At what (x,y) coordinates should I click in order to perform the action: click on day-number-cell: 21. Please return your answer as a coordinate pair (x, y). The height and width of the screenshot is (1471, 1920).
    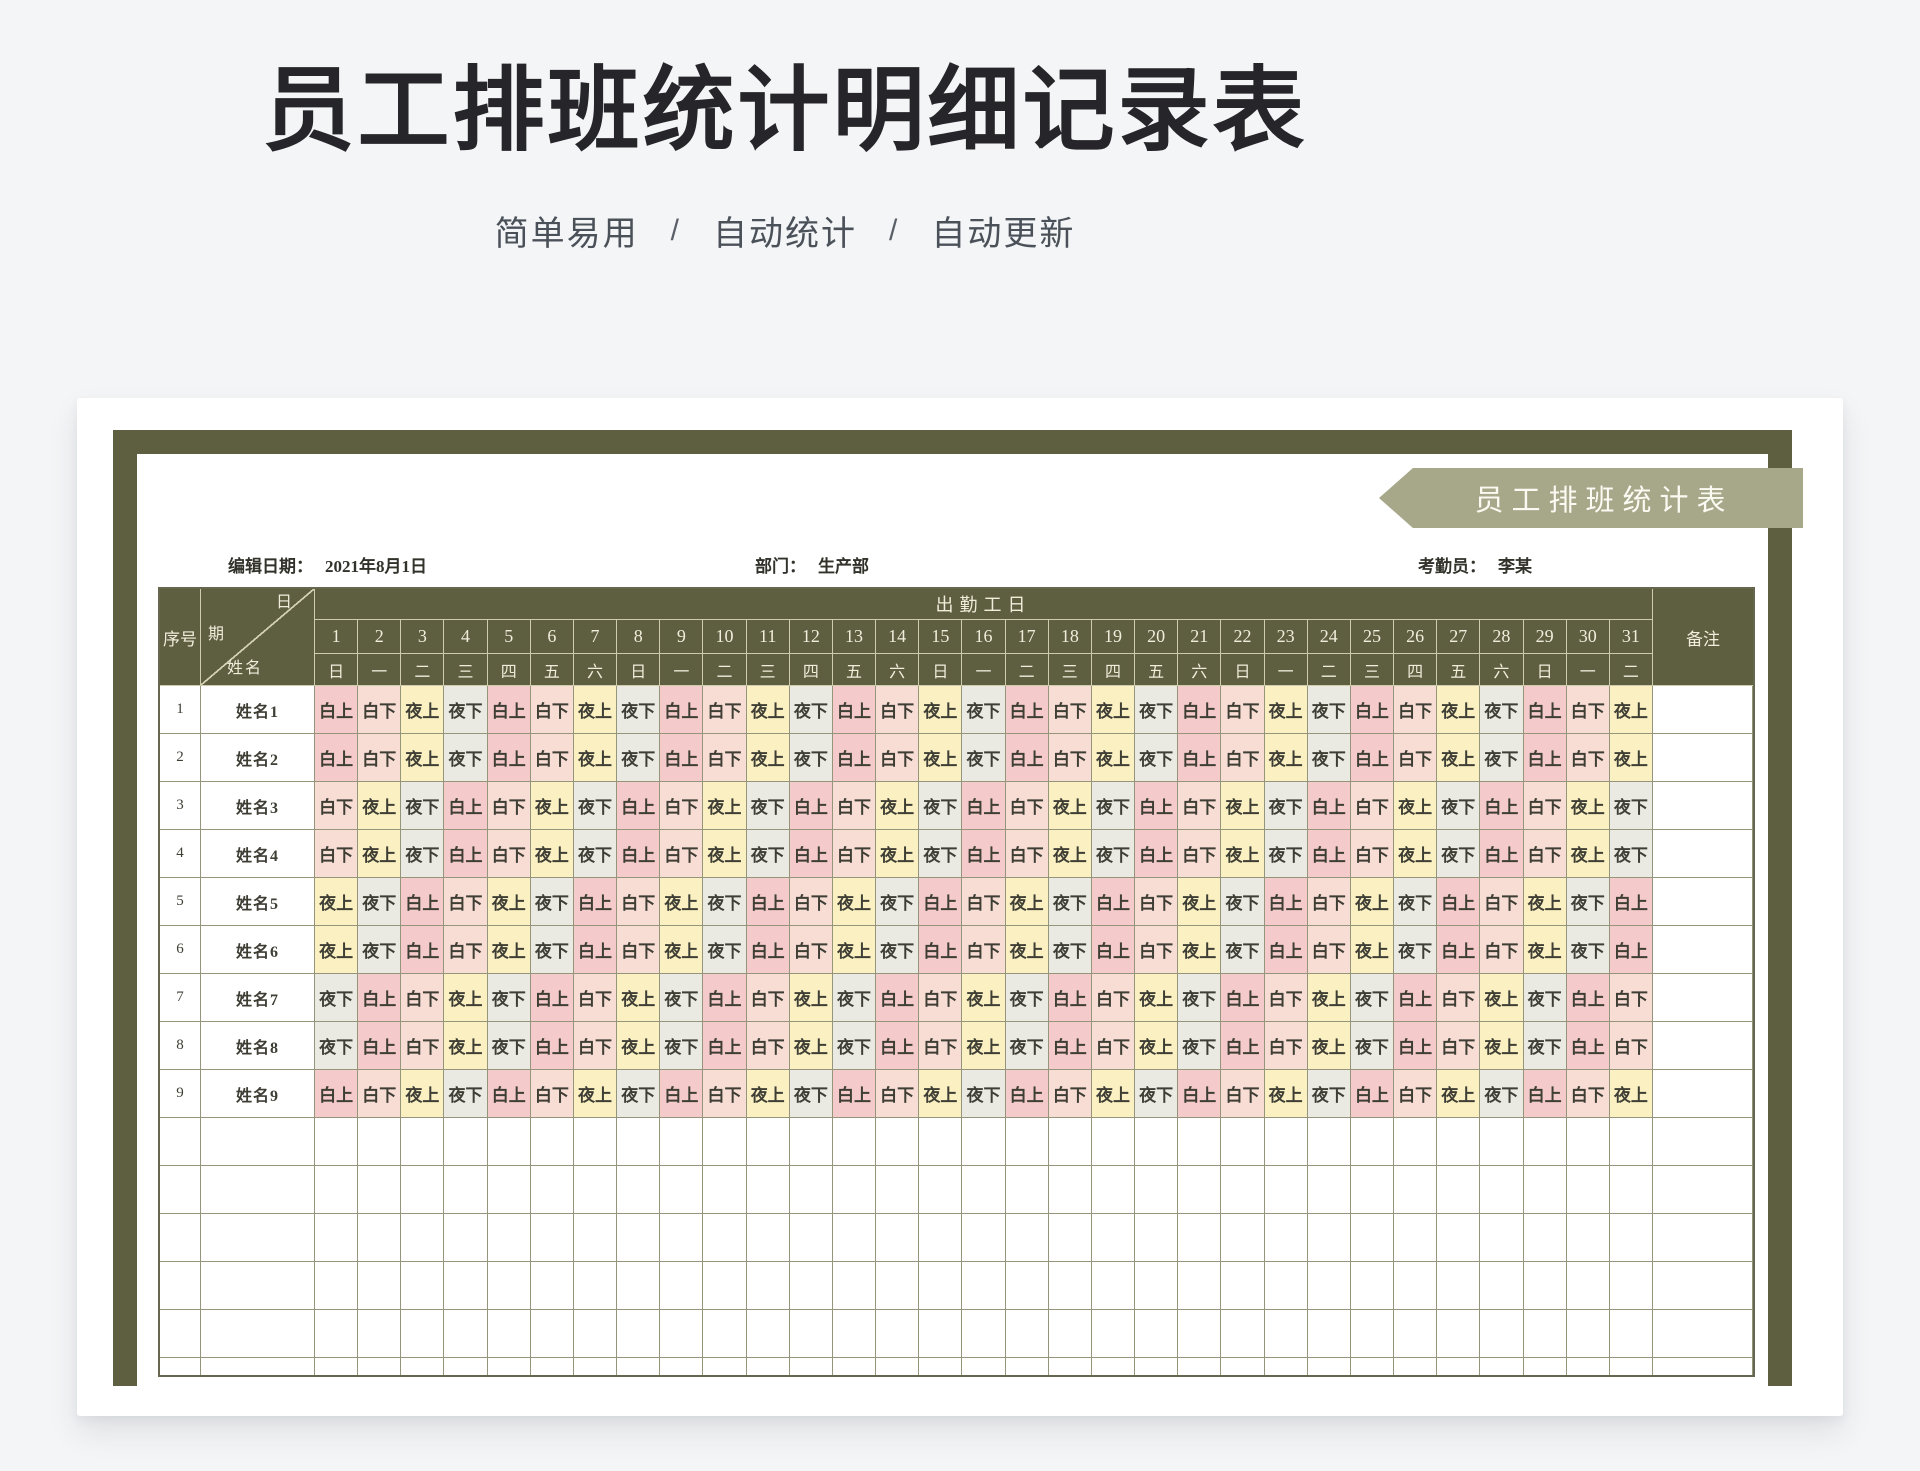
    Looking at the image, I should click on (1200, 637).